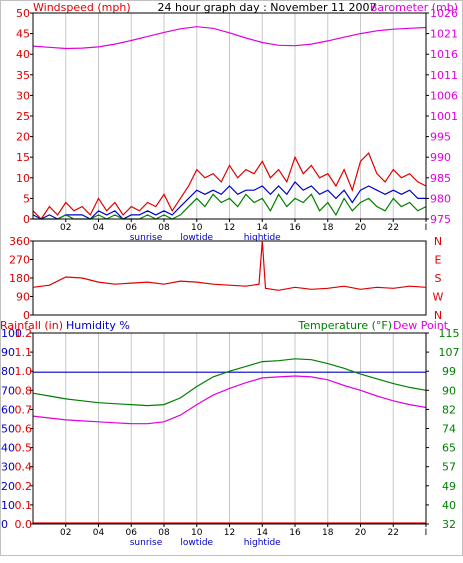 The width and height of the screenshot is (463, 563). I want to click on wind-x-tick-label: 14, so click(263, 228).